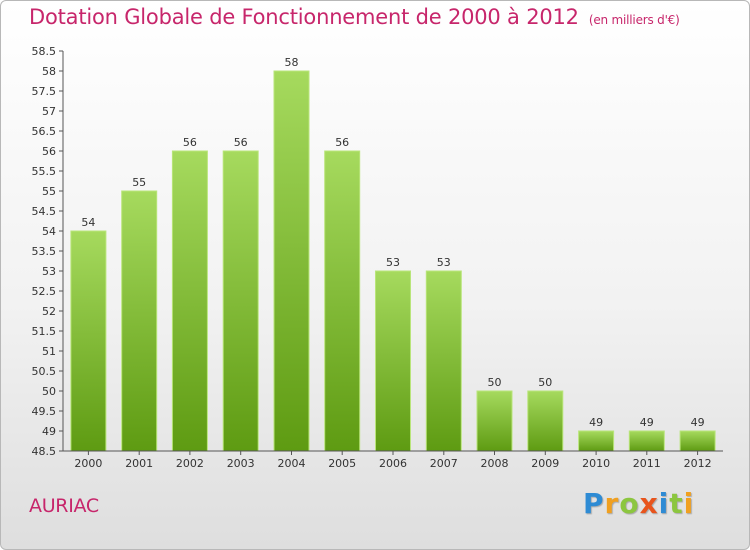 This screenshot has height=550, width=750. I want to click on proxiti-logo: Proxiti, so click(638, 503).